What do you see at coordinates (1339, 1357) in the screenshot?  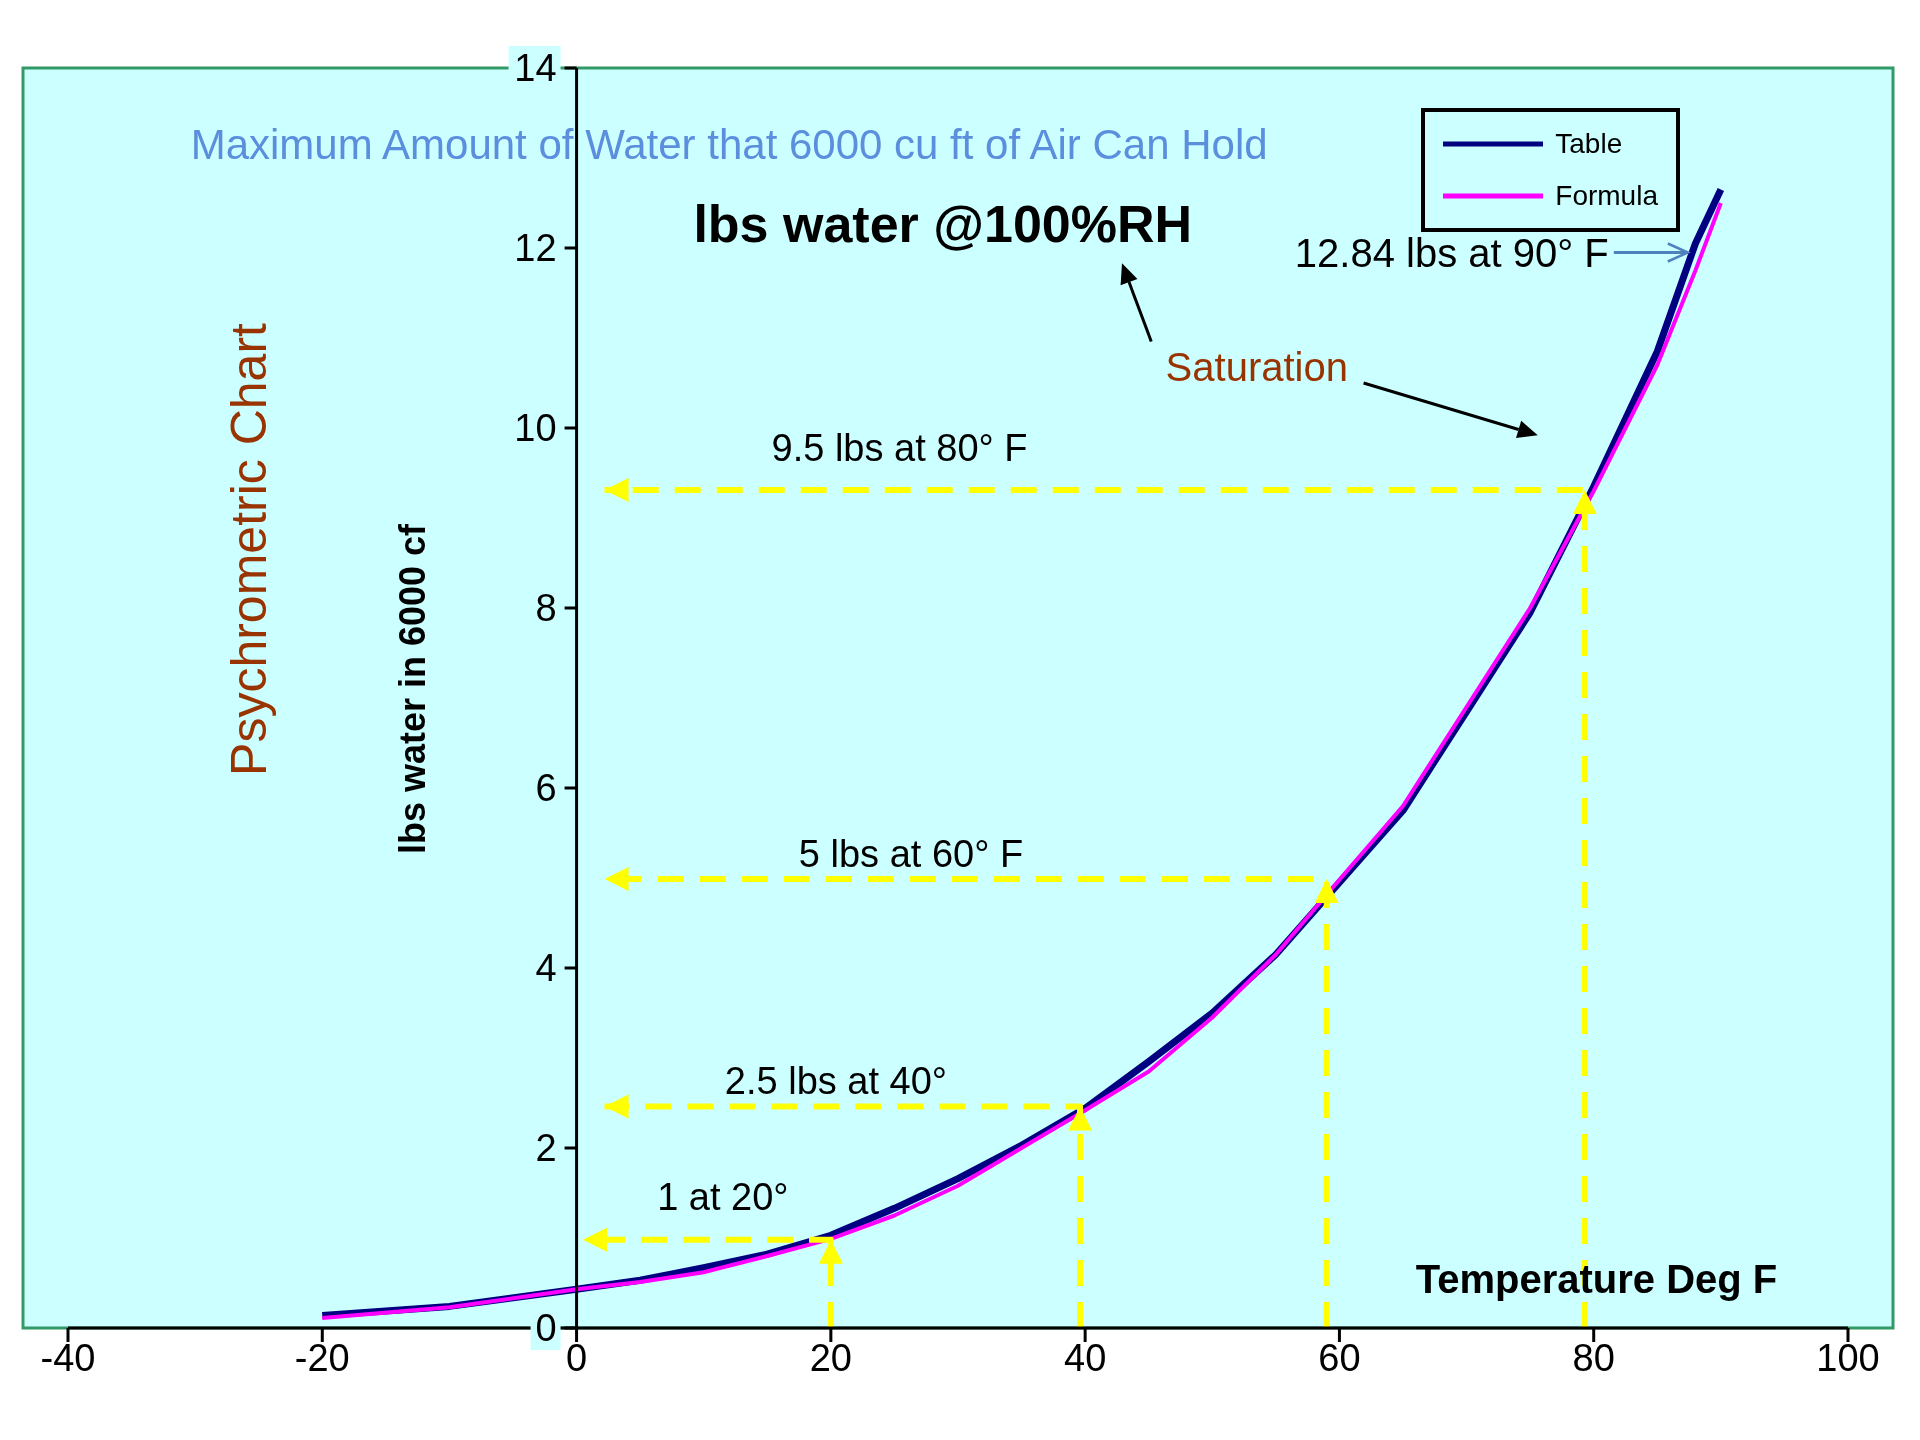 I see `x-tick-label: 60` at bounding box center [1339, 1357].